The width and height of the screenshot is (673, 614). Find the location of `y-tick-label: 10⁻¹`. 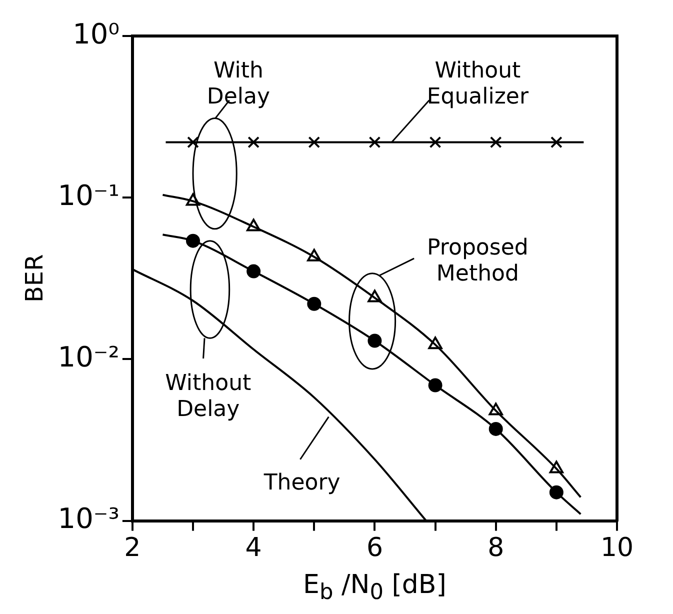

y-tick-label: 10⁻¹ is located at coordinates (89, 195).